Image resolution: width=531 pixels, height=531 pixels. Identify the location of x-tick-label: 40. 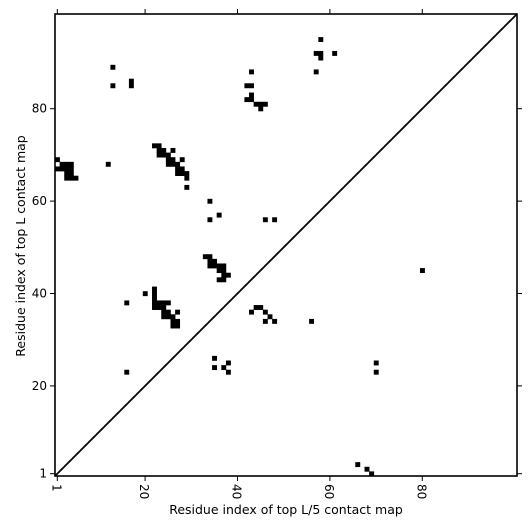
(236, 491).